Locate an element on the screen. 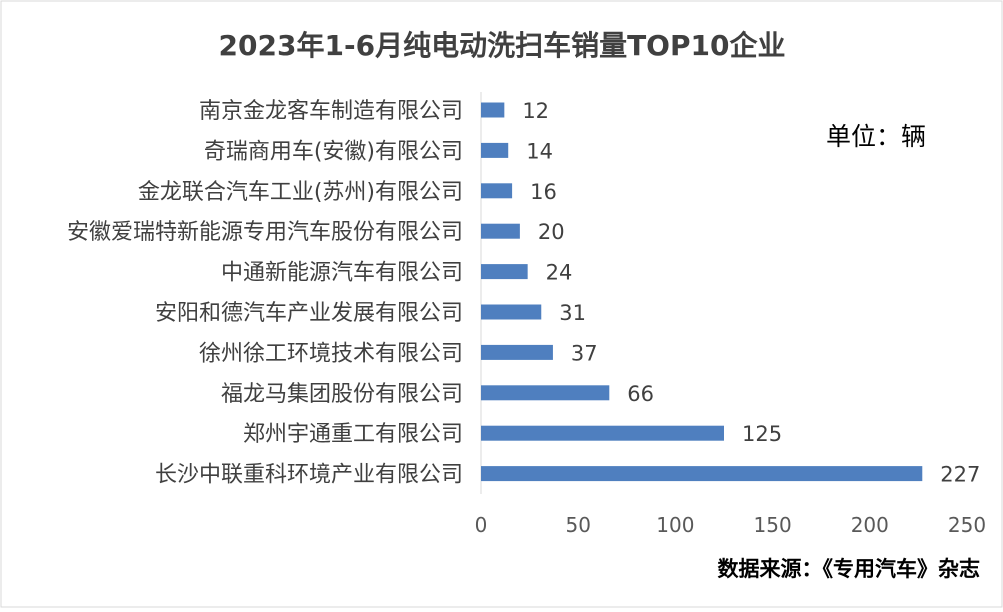 The width and height of the screenshot is (1003, 612). data-label: 24 is located at coordinates (559, 273).